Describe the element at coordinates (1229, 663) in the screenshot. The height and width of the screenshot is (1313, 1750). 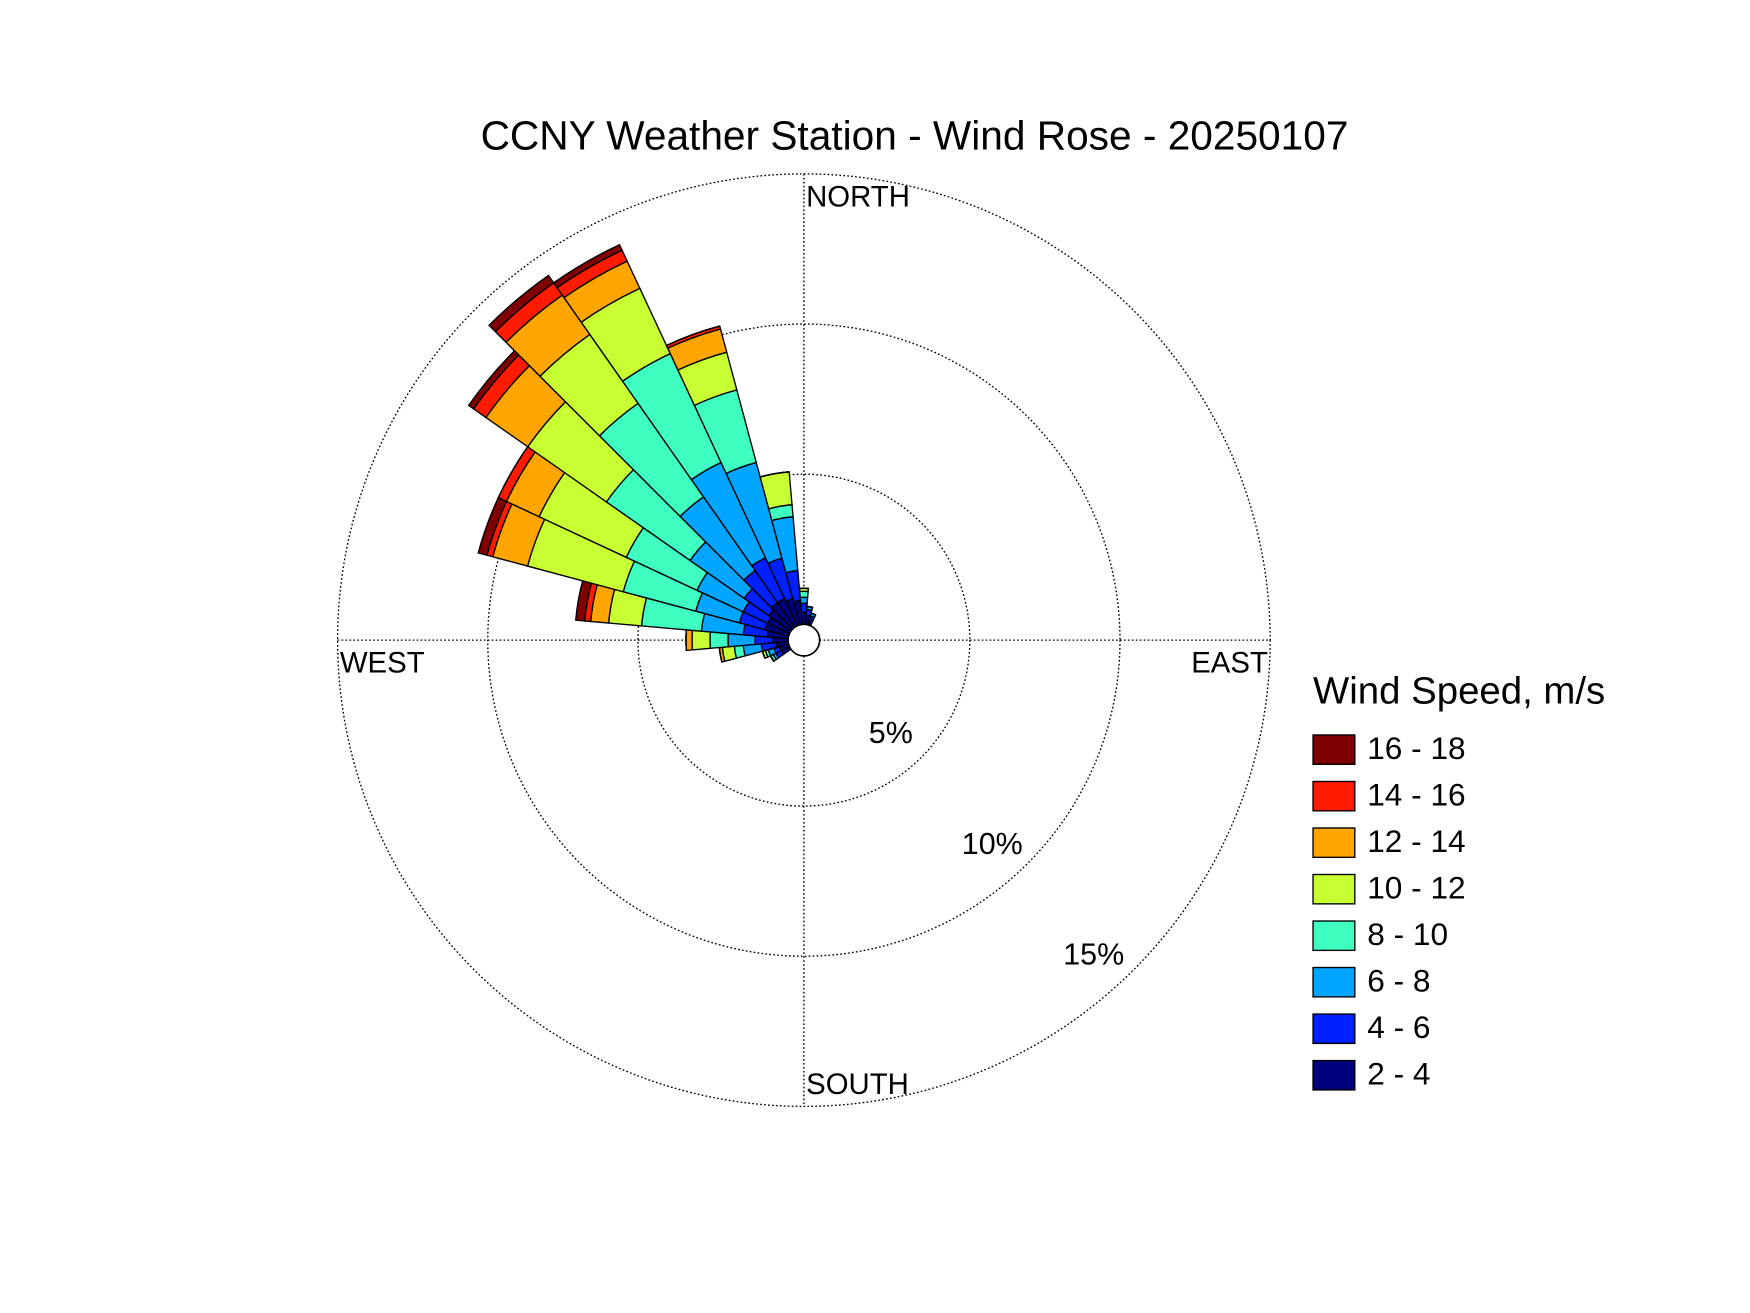
I see `direction-label: EAST` at that location.